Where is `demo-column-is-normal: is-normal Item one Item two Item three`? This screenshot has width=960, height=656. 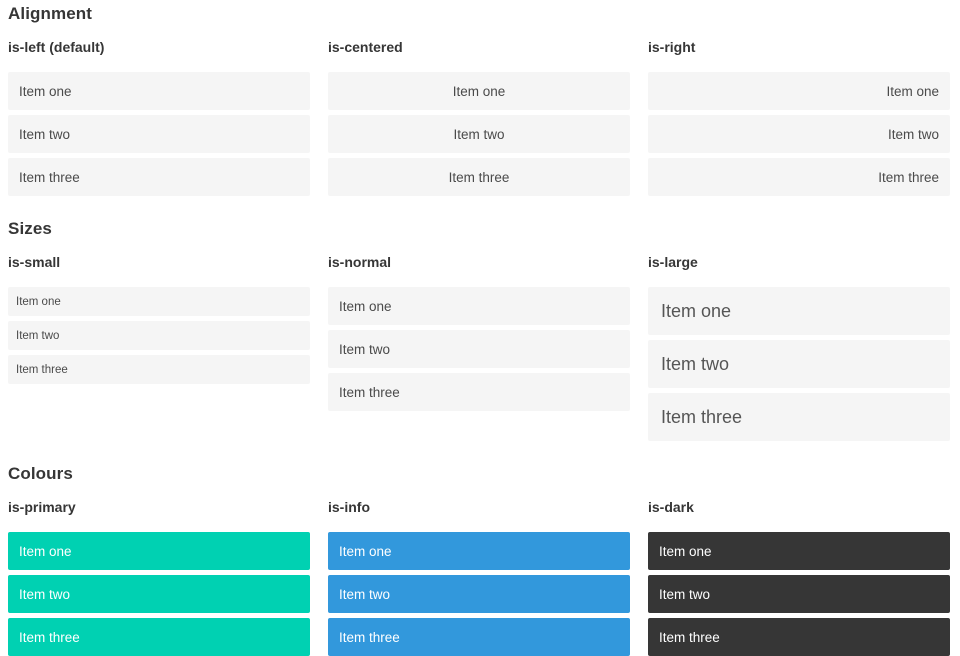
demo-column-is-normal: is-normal Item one Item two Item three is located at coordinates (479, 348).